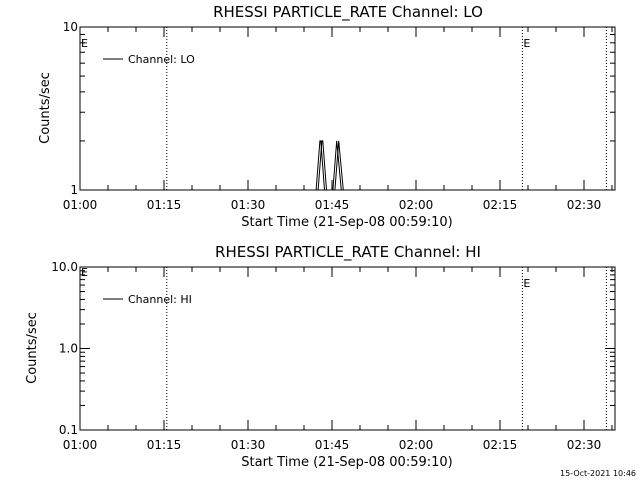 The width and height of the screenshot is (640, 480). What do you see at coordinates (45, 108) in the screenshot?
I see `y-axis-label-lo: Counts/sec` at bounding box center [45, 108].